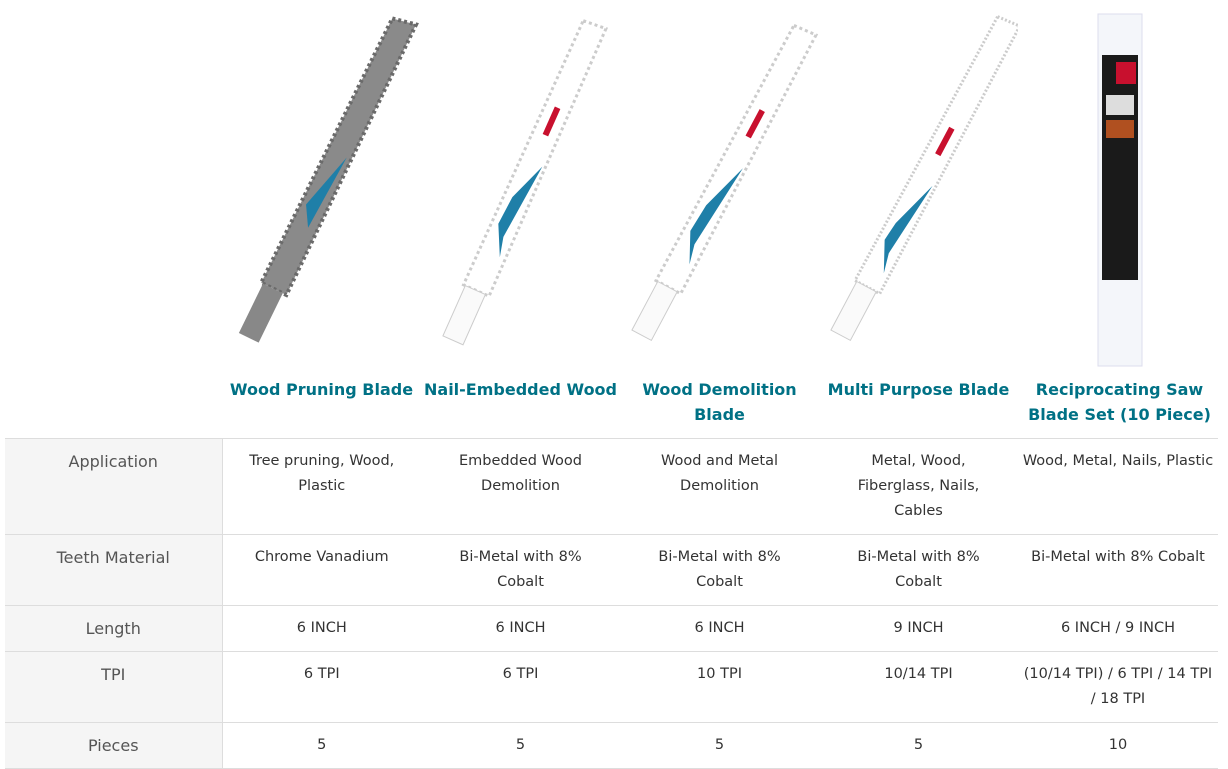 Image resolution: width=1228 pixels, height=769 pixels. Describe the element at coordinates (114, 687) in the screenshot. I see `row-label: TPI` at that location.